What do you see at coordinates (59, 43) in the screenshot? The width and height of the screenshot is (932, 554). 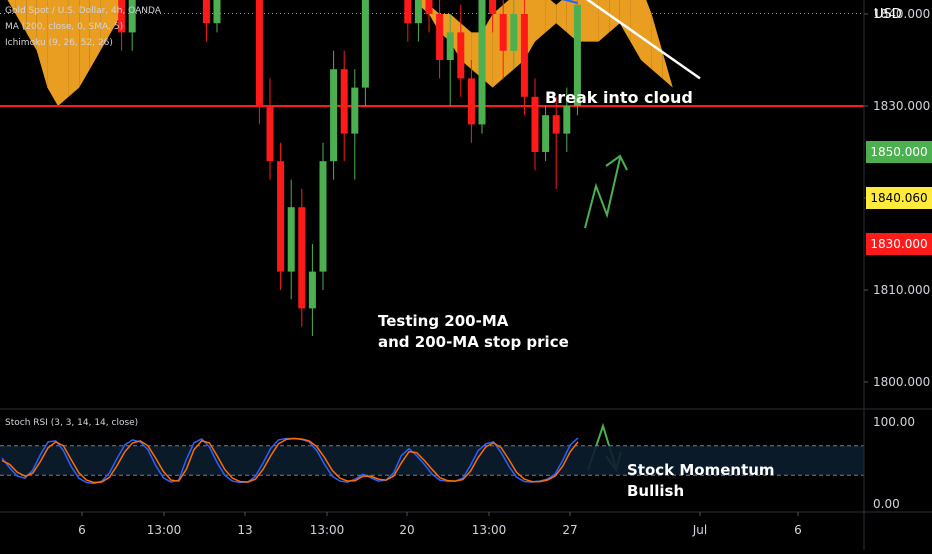 I see `ichimoku-legend: Ichimoku (9, 26, 52, 26)` at bounding box center [59, 43].